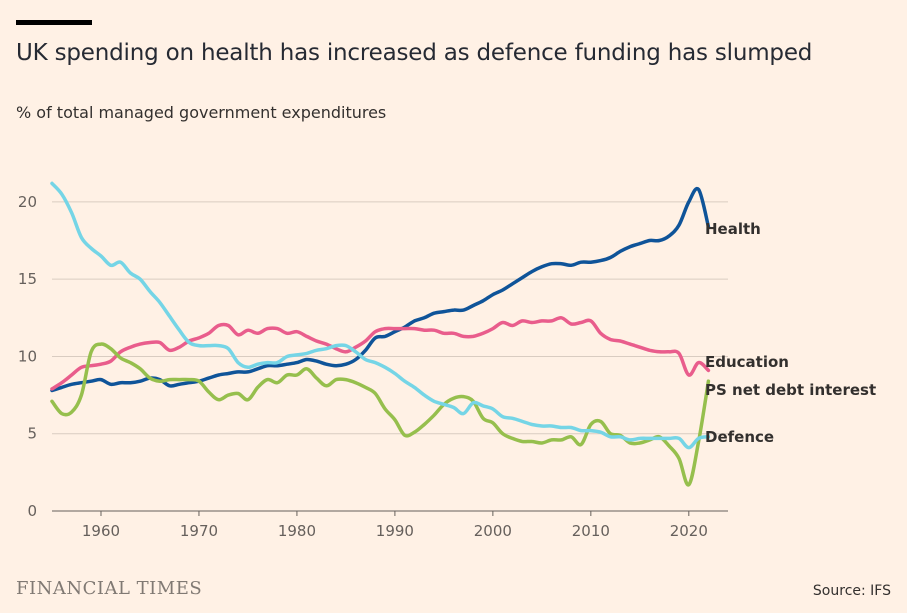  I want to click on y-axis-ticks: 0 5 10 15 20, so click(27, 356).